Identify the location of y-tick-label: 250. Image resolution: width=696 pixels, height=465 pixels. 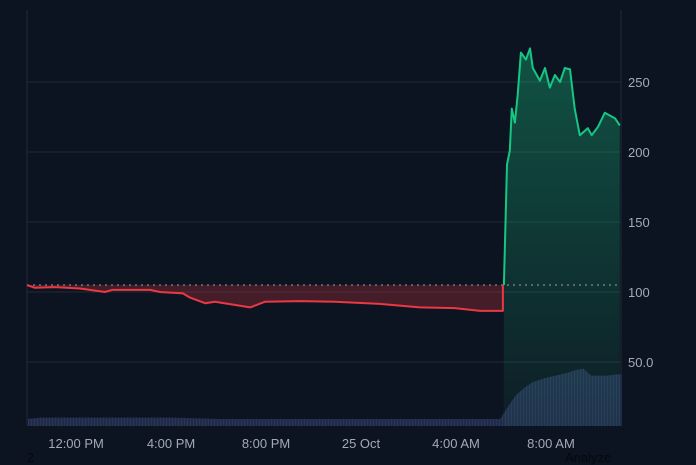
(639, 82).